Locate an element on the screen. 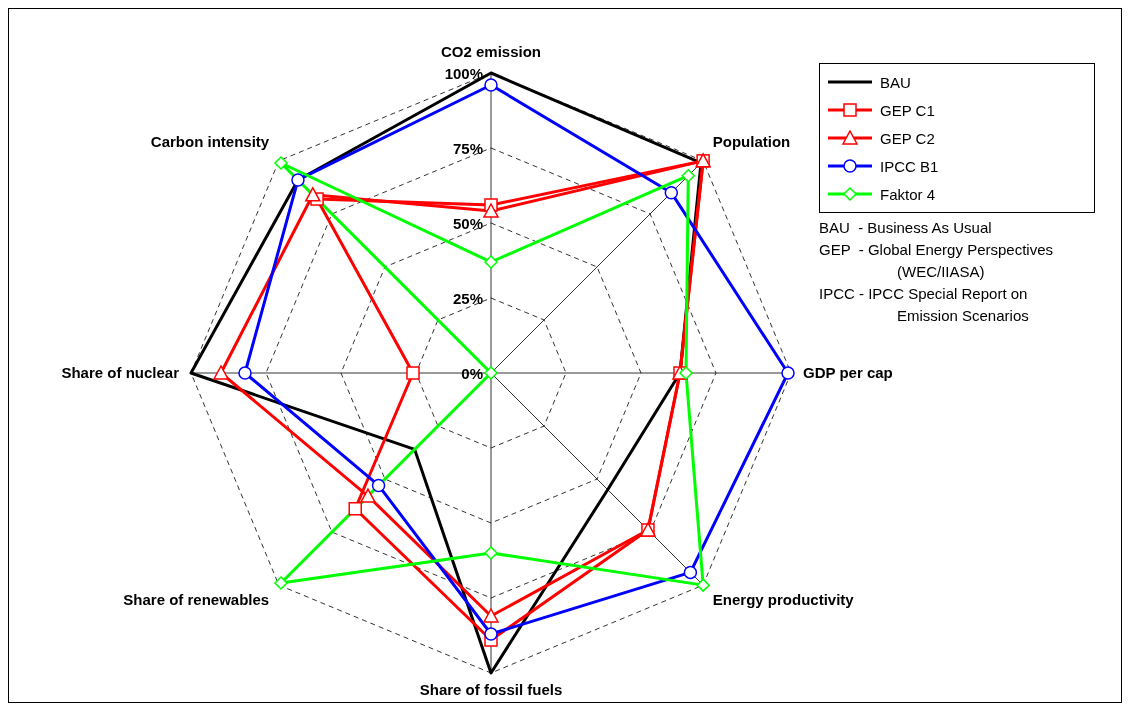 The height and width of the screenshot is (711, 1130). spoke-label: Share of nuclear is located at coordinates (120, 372).